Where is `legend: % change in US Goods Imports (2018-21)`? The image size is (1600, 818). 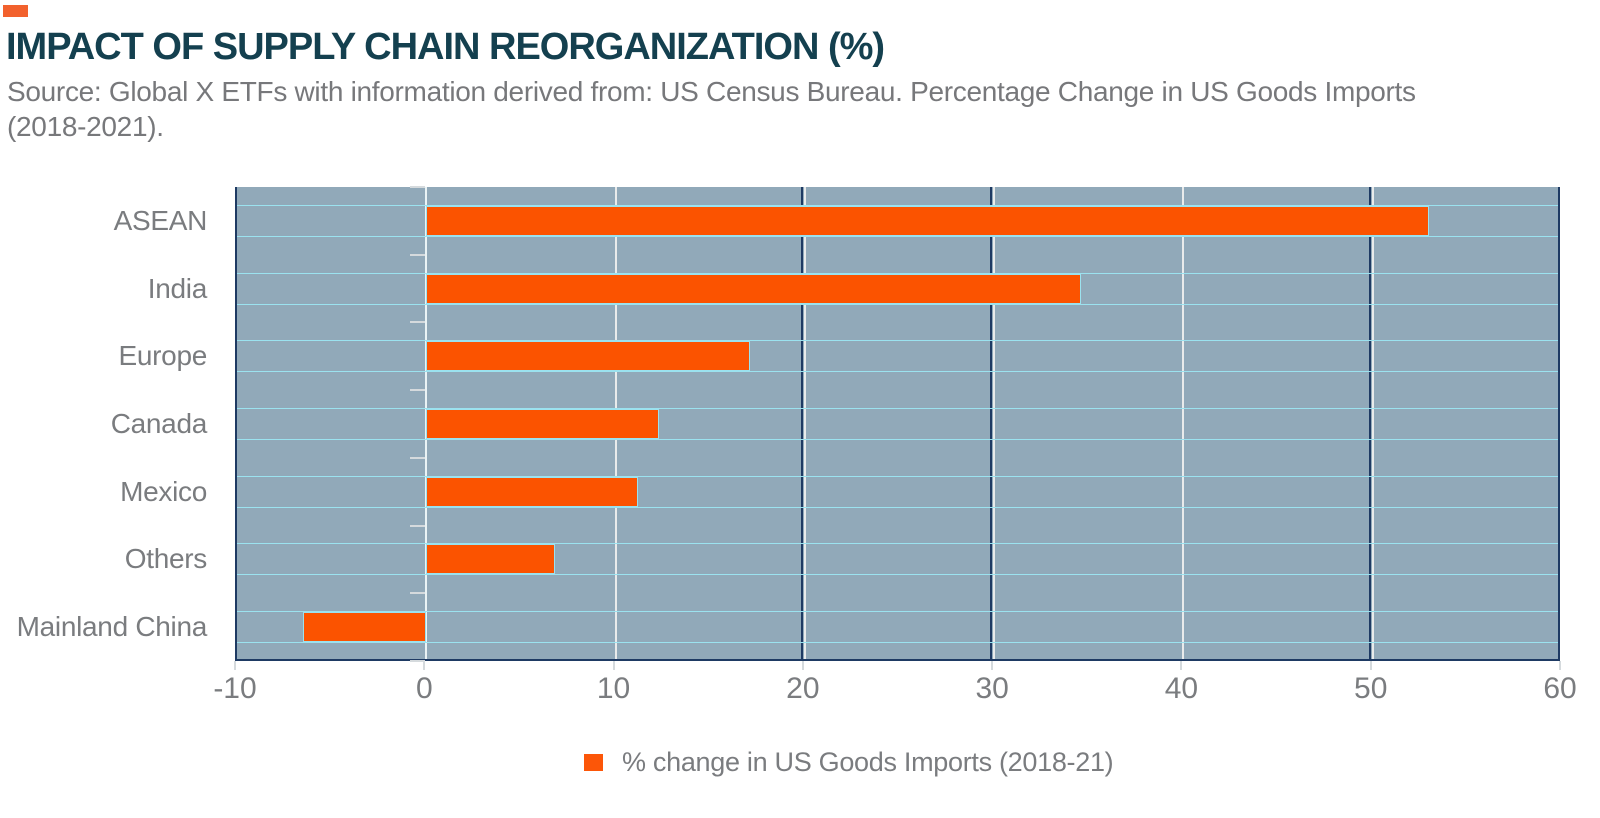 legend: % change in US Goods Imports (2018-21) is located at coordinates (849, 762).